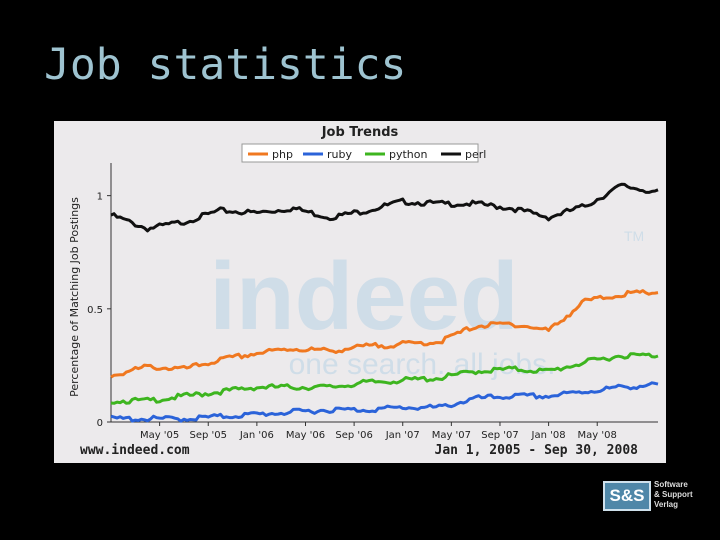 This screenshot has width=720, height=540. What do you see at coordinates (360, 153) in the screenshot?
I see `legend-box` at bounding box center [360, 153].